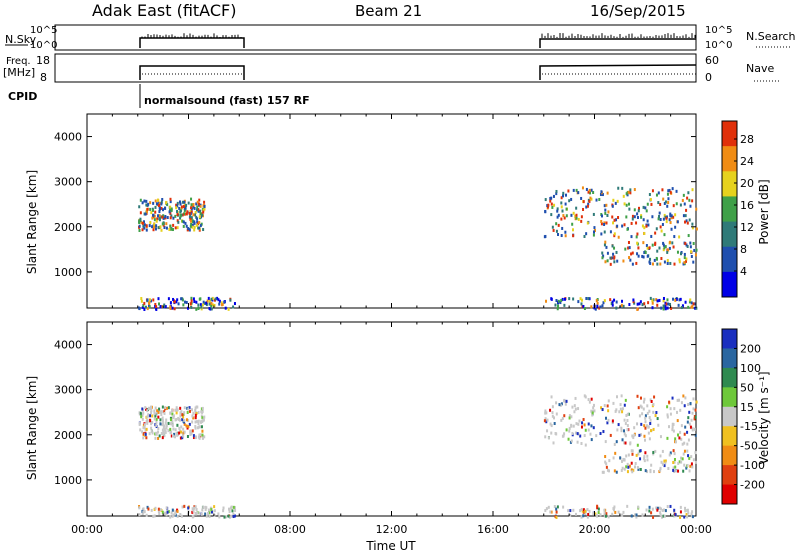 The height and width of the screenshot is (554, 800). I want to click on nave-label: Nave, so click(760, 68).